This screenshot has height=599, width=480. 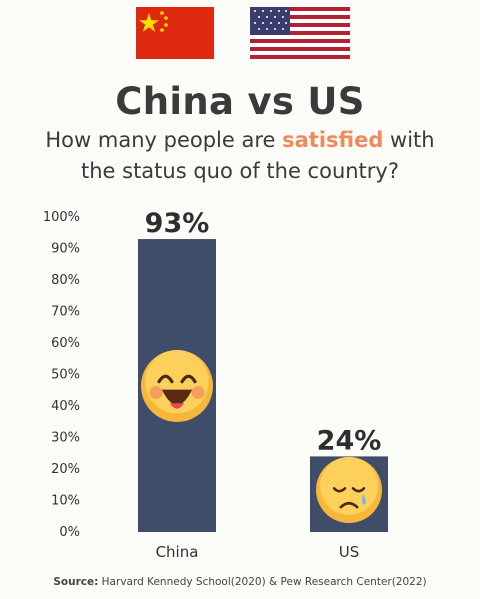 I want to click on data-label: 93%, so click(x=177, y=223).